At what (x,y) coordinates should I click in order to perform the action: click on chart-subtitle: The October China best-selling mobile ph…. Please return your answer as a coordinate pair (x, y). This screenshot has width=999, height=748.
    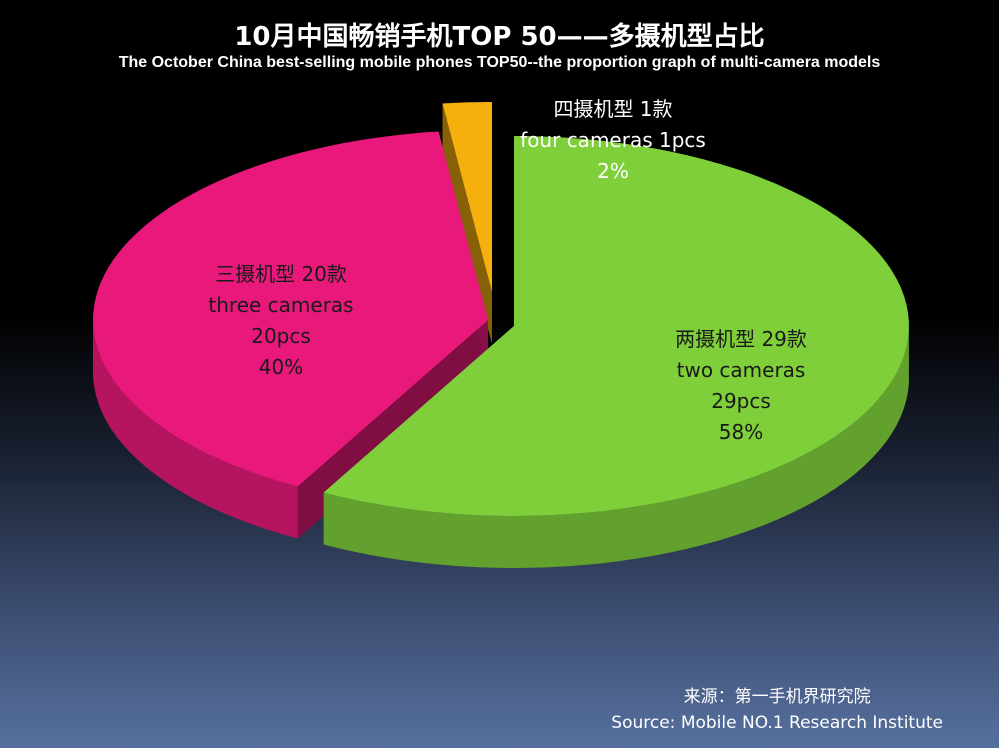
    Looking at the image, I should click on (499, 62).